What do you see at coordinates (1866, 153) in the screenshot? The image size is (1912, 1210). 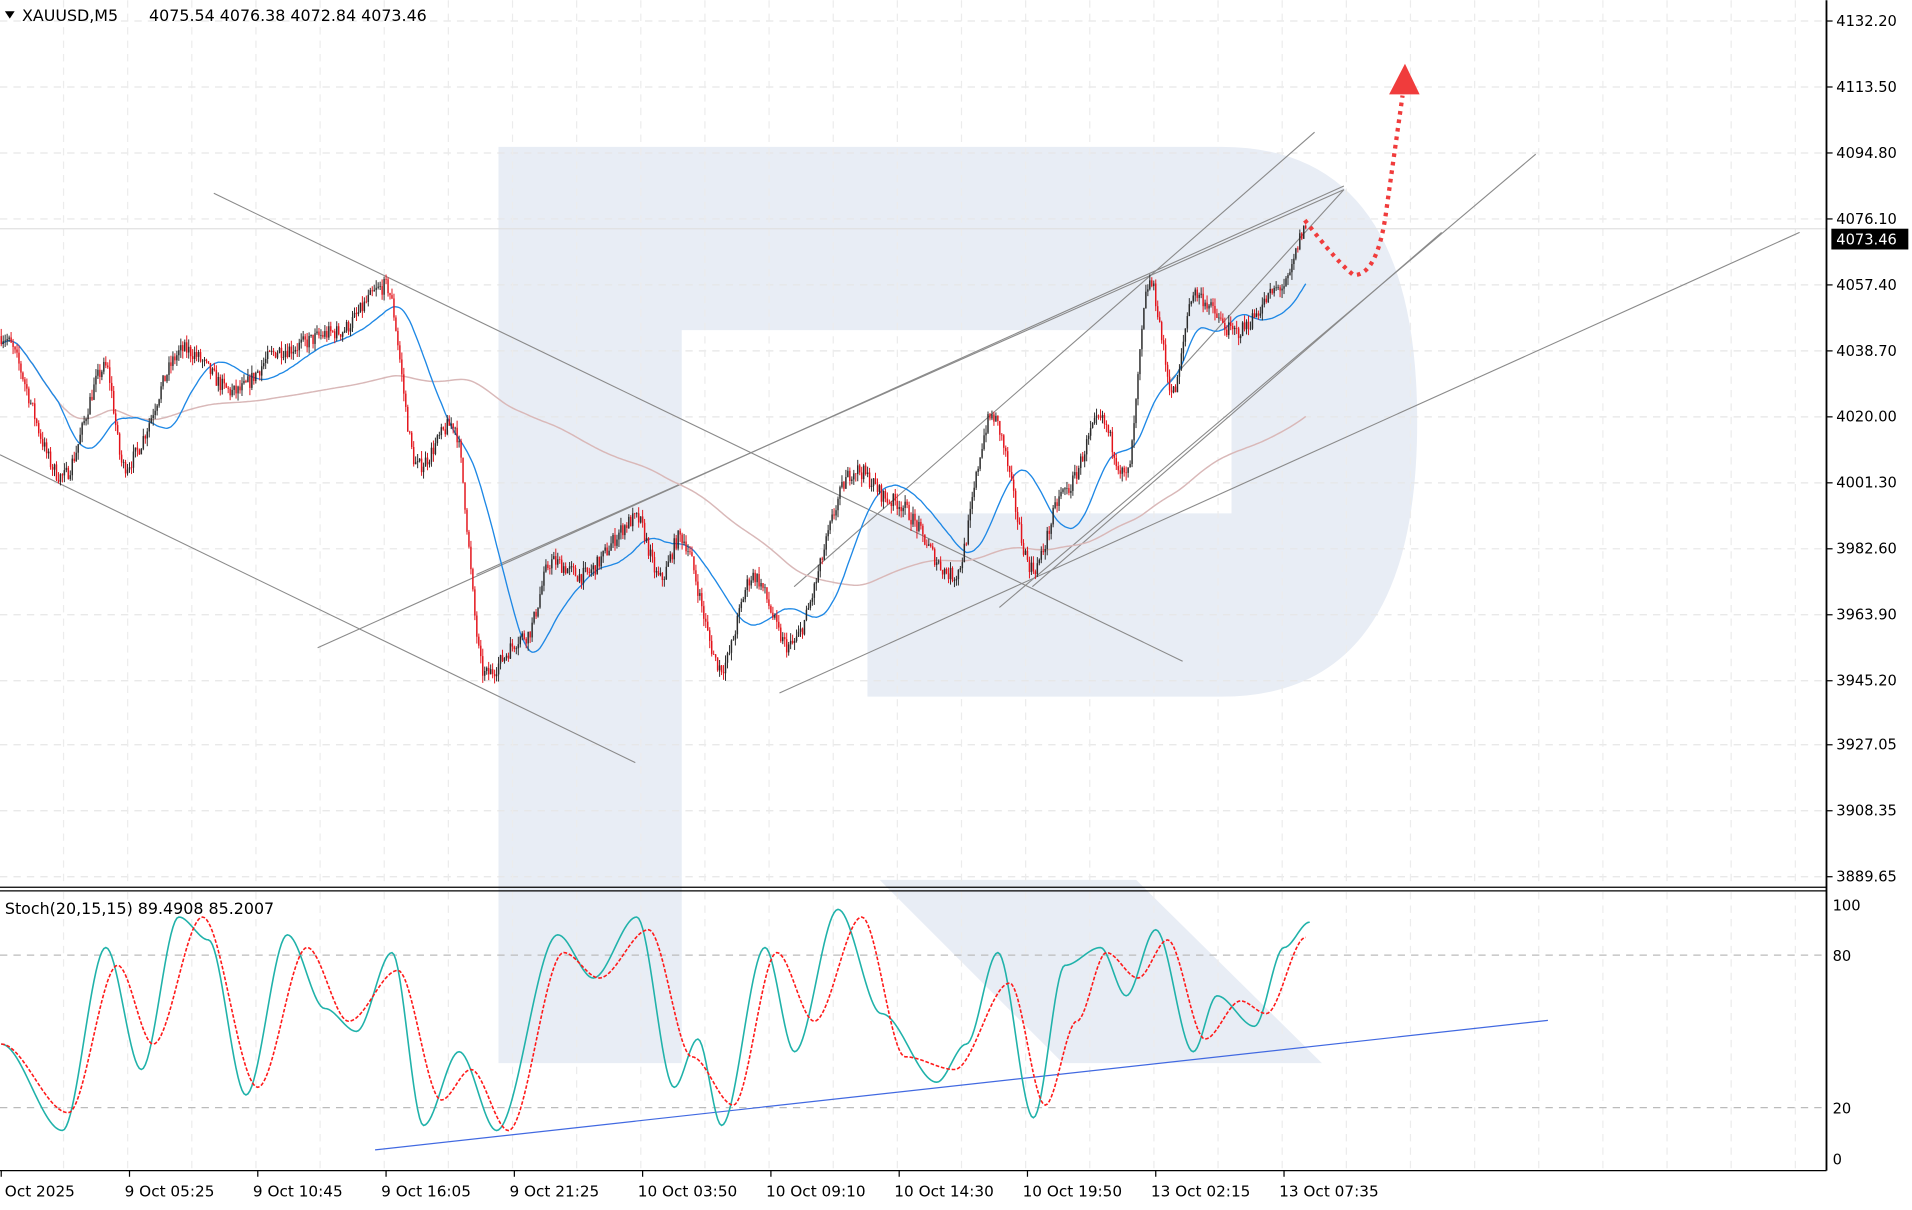 I see `price-tick-label: 4094.80` at bounding box center [1866, 153].